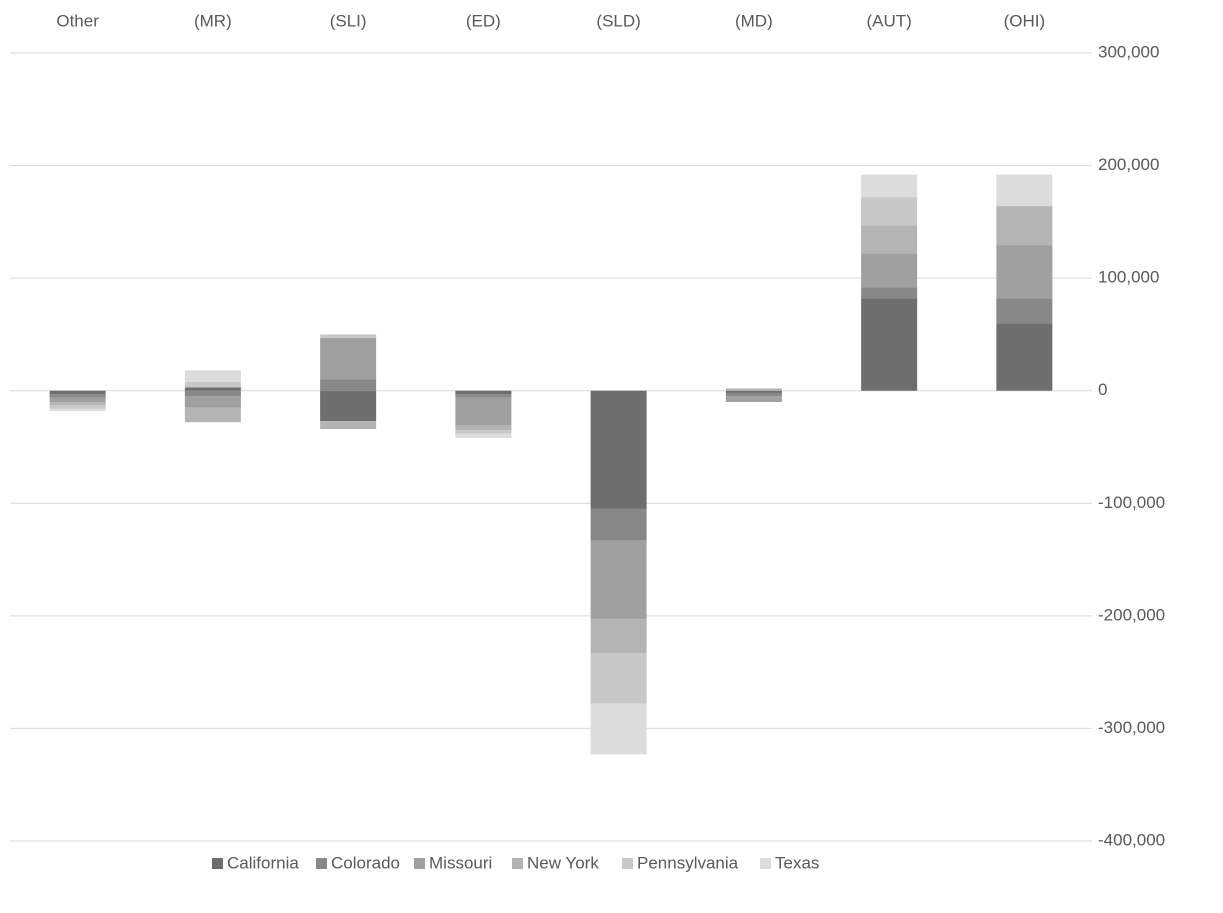 The height and width of the screenshot is (913, 1223). Describe the element at coordinates (688, 862) in the screenshot. I see `legend-label: Pennsylvania` at that location.